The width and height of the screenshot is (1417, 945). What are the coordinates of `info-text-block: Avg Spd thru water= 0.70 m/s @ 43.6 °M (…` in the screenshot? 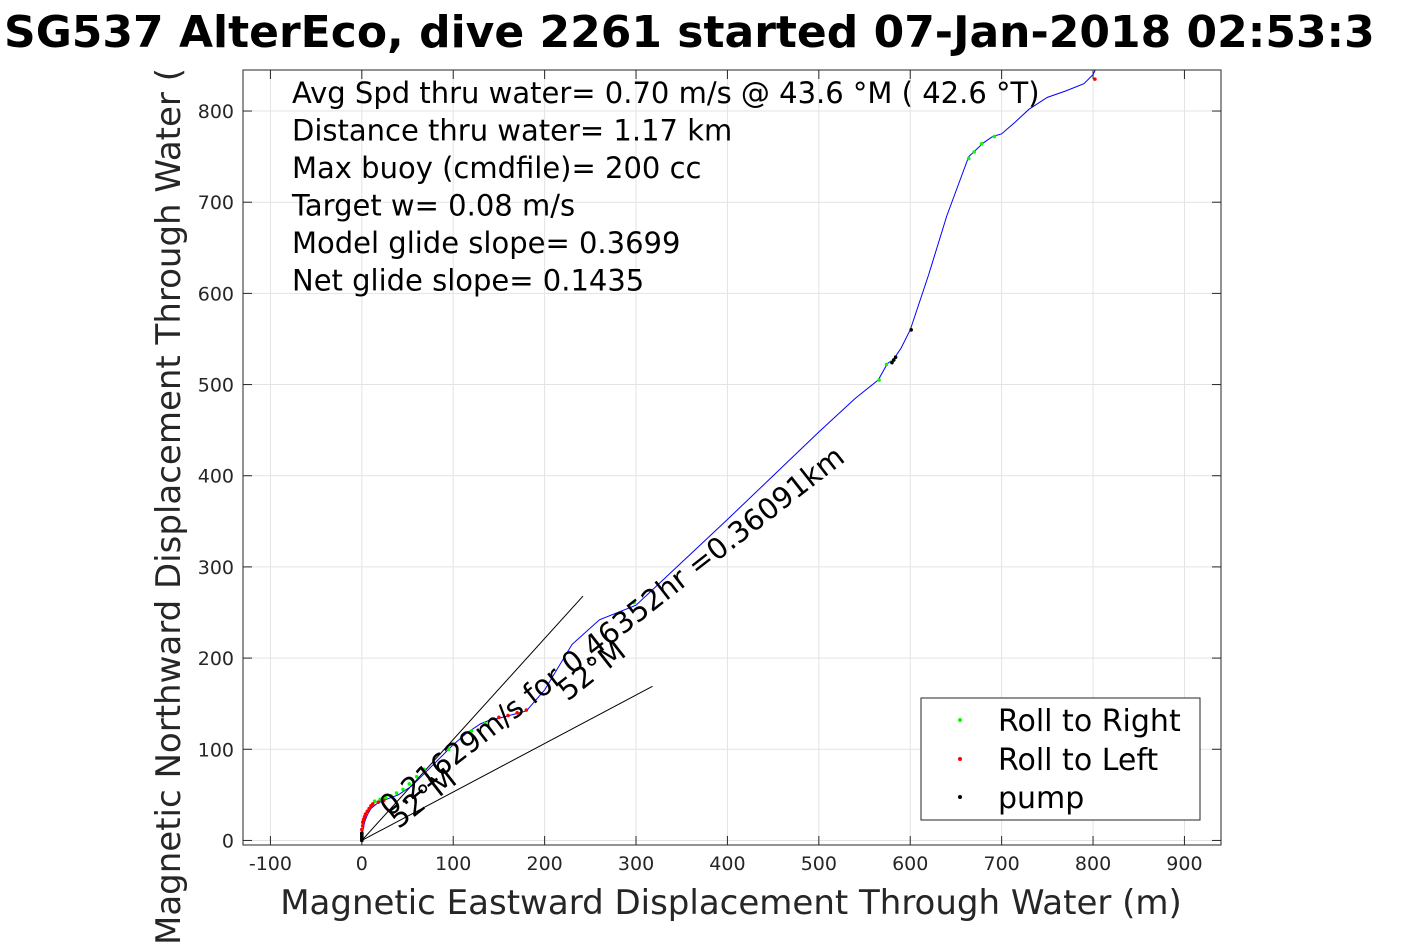 It's located at (665, 187).